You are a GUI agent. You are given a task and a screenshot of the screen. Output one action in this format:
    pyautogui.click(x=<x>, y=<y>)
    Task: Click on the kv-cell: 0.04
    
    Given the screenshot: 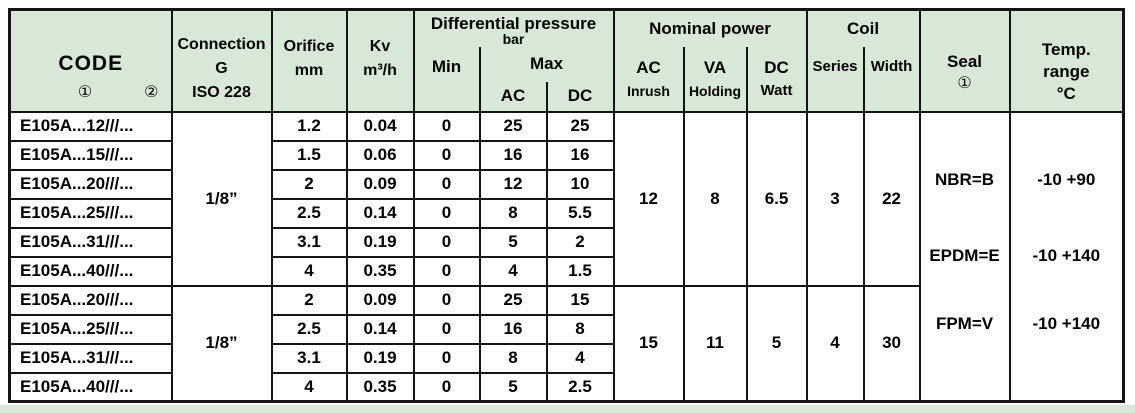 What is the action you would take?
    pyautogui.click(x=380, y=126)
    